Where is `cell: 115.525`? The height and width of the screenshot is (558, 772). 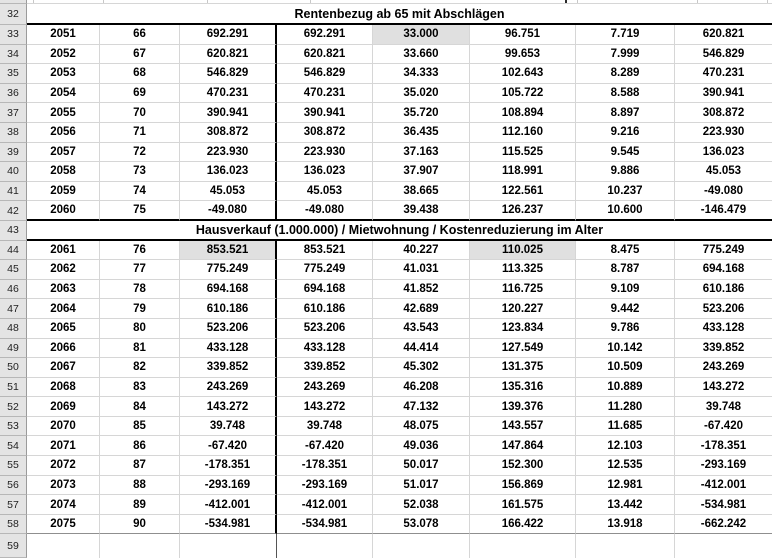 cell: 115.525 is located at coordinates (523, 152).